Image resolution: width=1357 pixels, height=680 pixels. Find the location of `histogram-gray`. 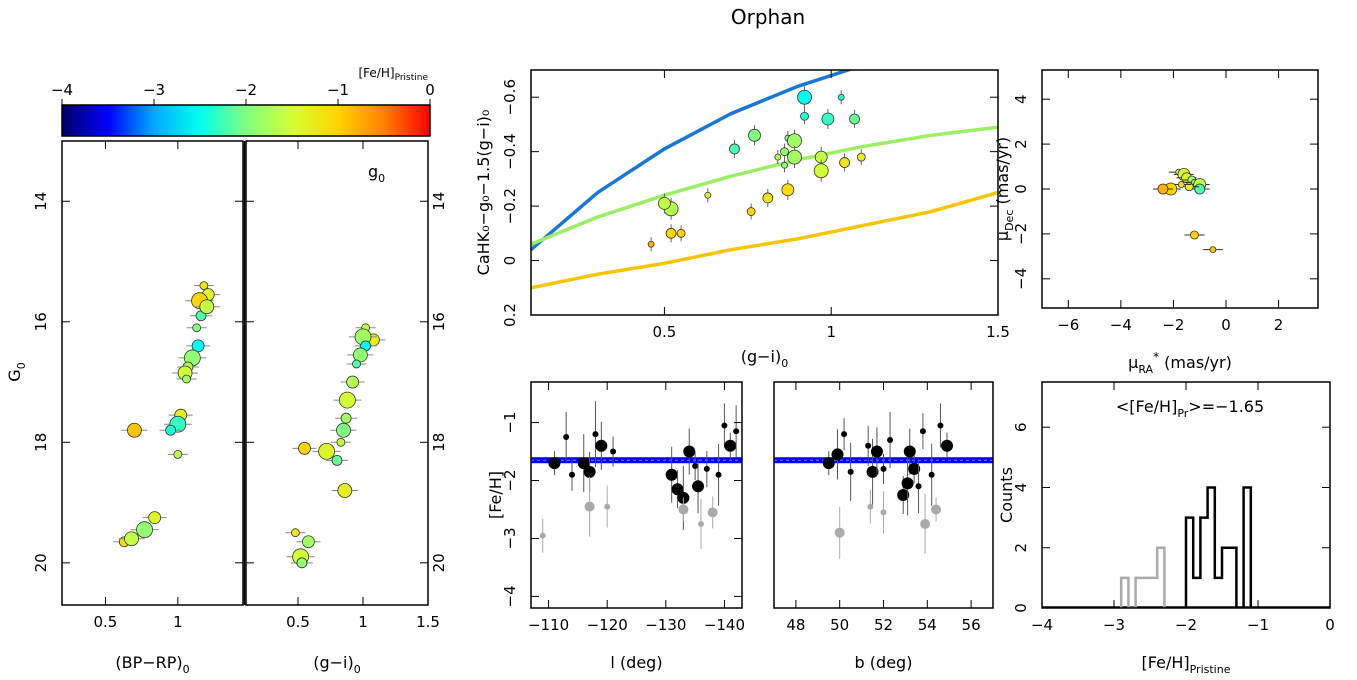

histogram-gray is located at coordinates (1142, 577).